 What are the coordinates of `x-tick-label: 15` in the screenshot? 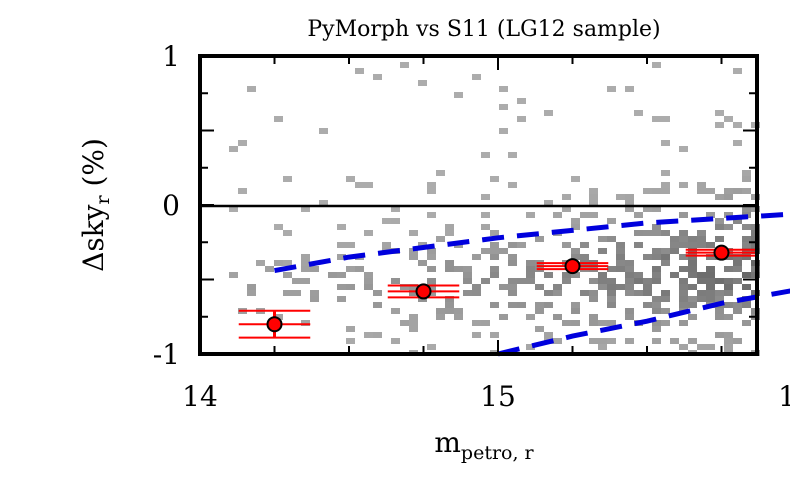 It's located at (498, 396).